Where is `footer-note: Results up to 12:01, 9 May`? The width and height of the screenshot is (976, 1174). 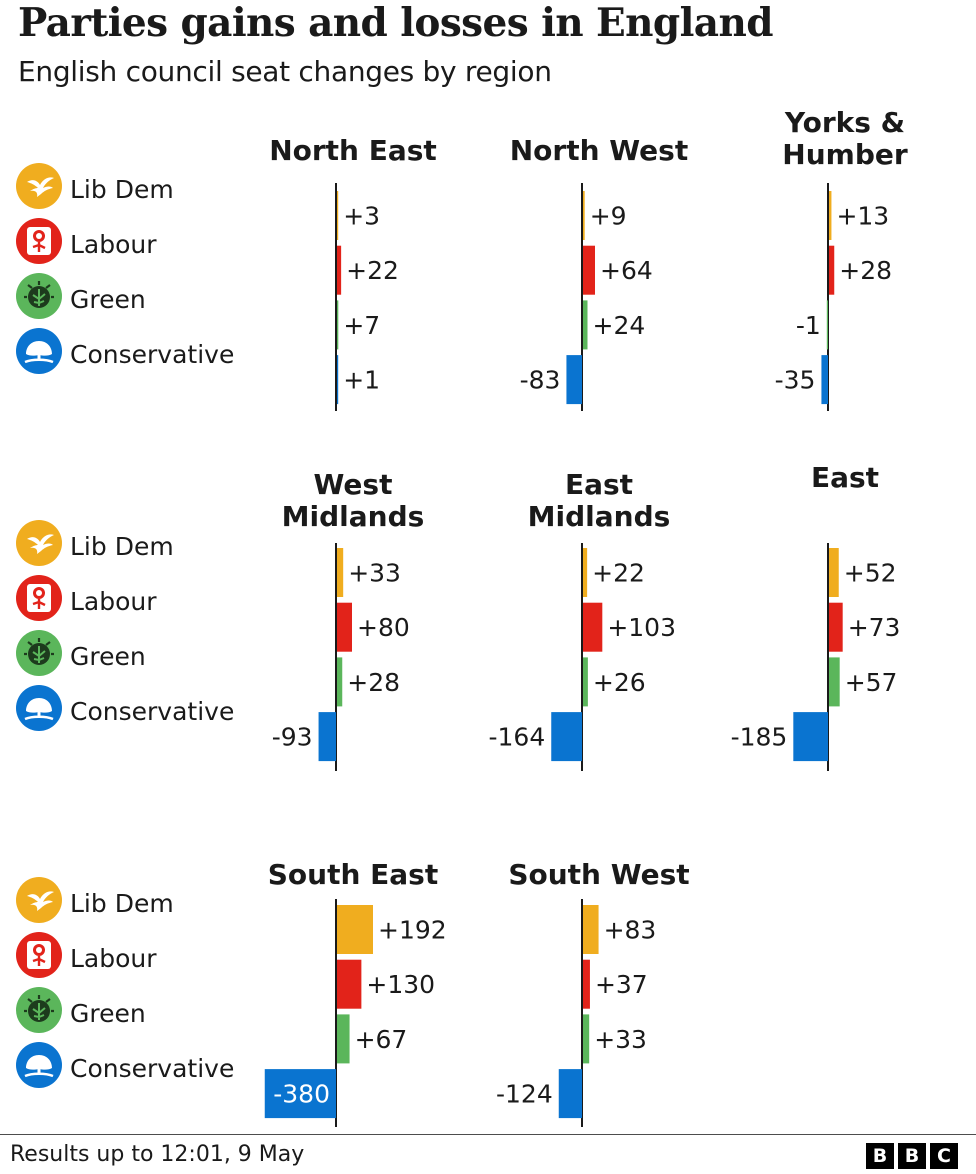 footer-note: Results up to 12:01, 9 May is located at coordinates (157, 1154).